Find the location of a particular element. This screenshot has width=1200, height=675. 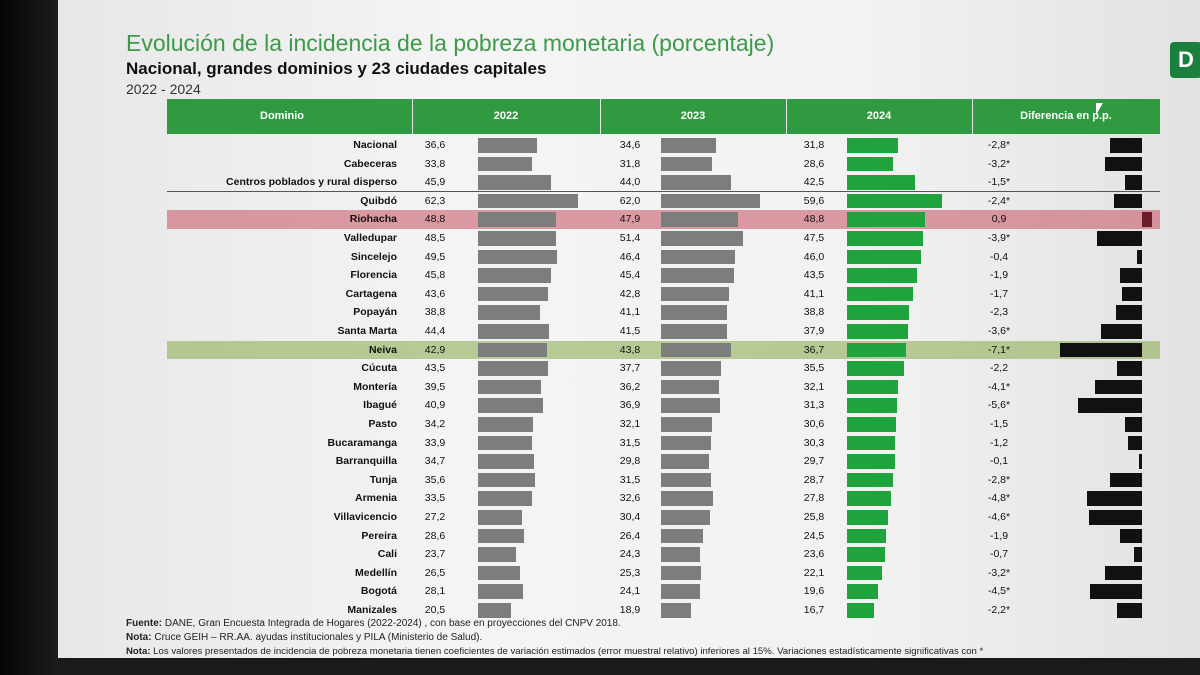

value-2022: 49,5 is located at coordinates (435, 256).